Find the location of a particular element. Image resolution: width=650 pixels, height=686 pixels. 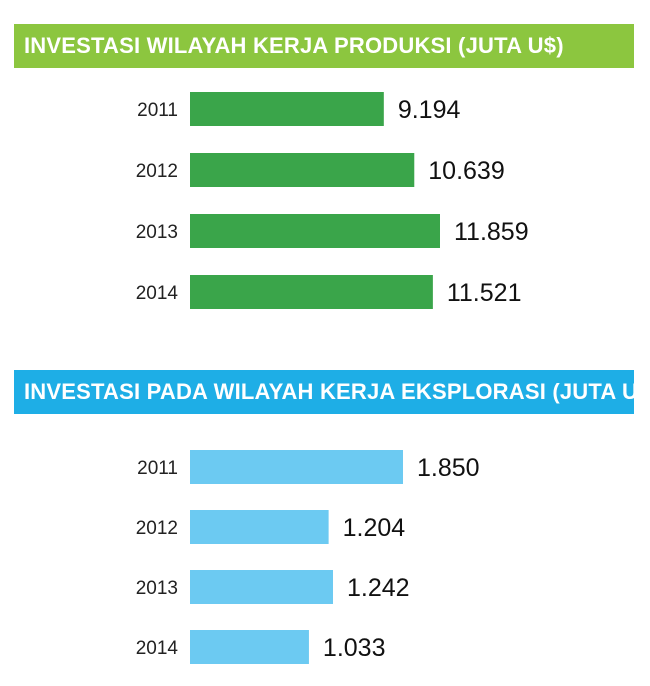

production-bar-2014 is located at coordinates (311, 292).